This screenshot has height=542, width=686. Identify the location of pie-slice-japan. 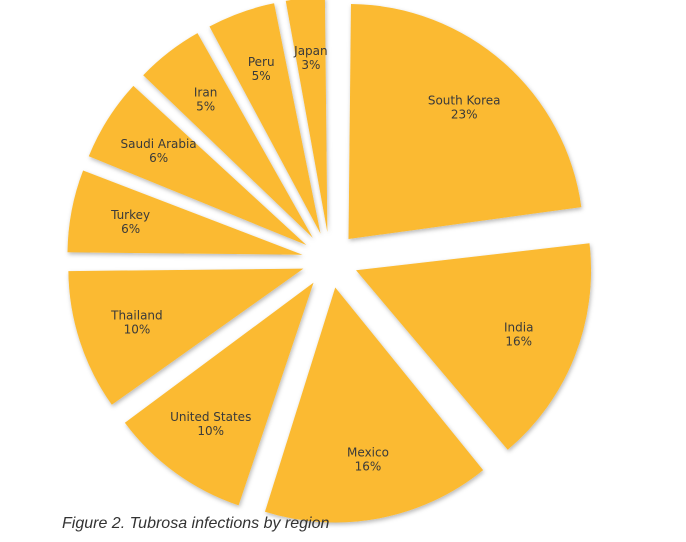
(306, 116).